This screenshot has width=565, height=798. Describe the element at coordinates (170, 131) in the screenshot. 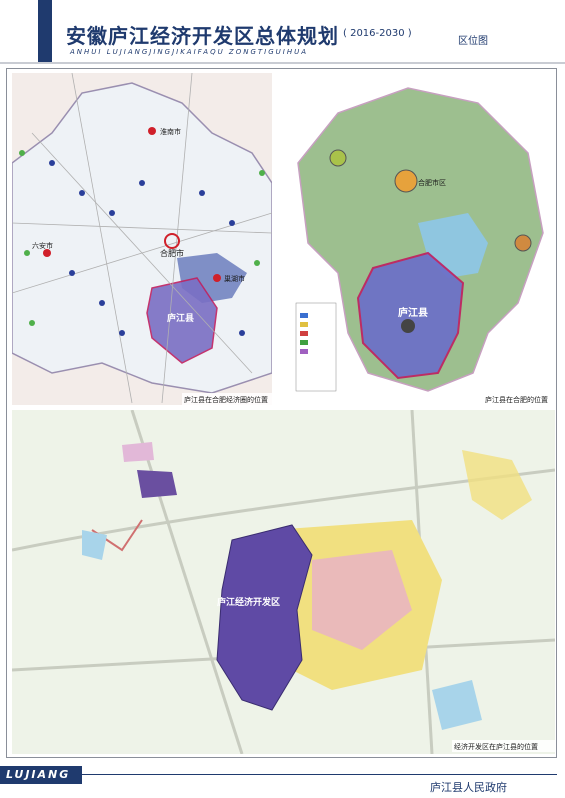

I see `map-label: 淮南市` at that location.